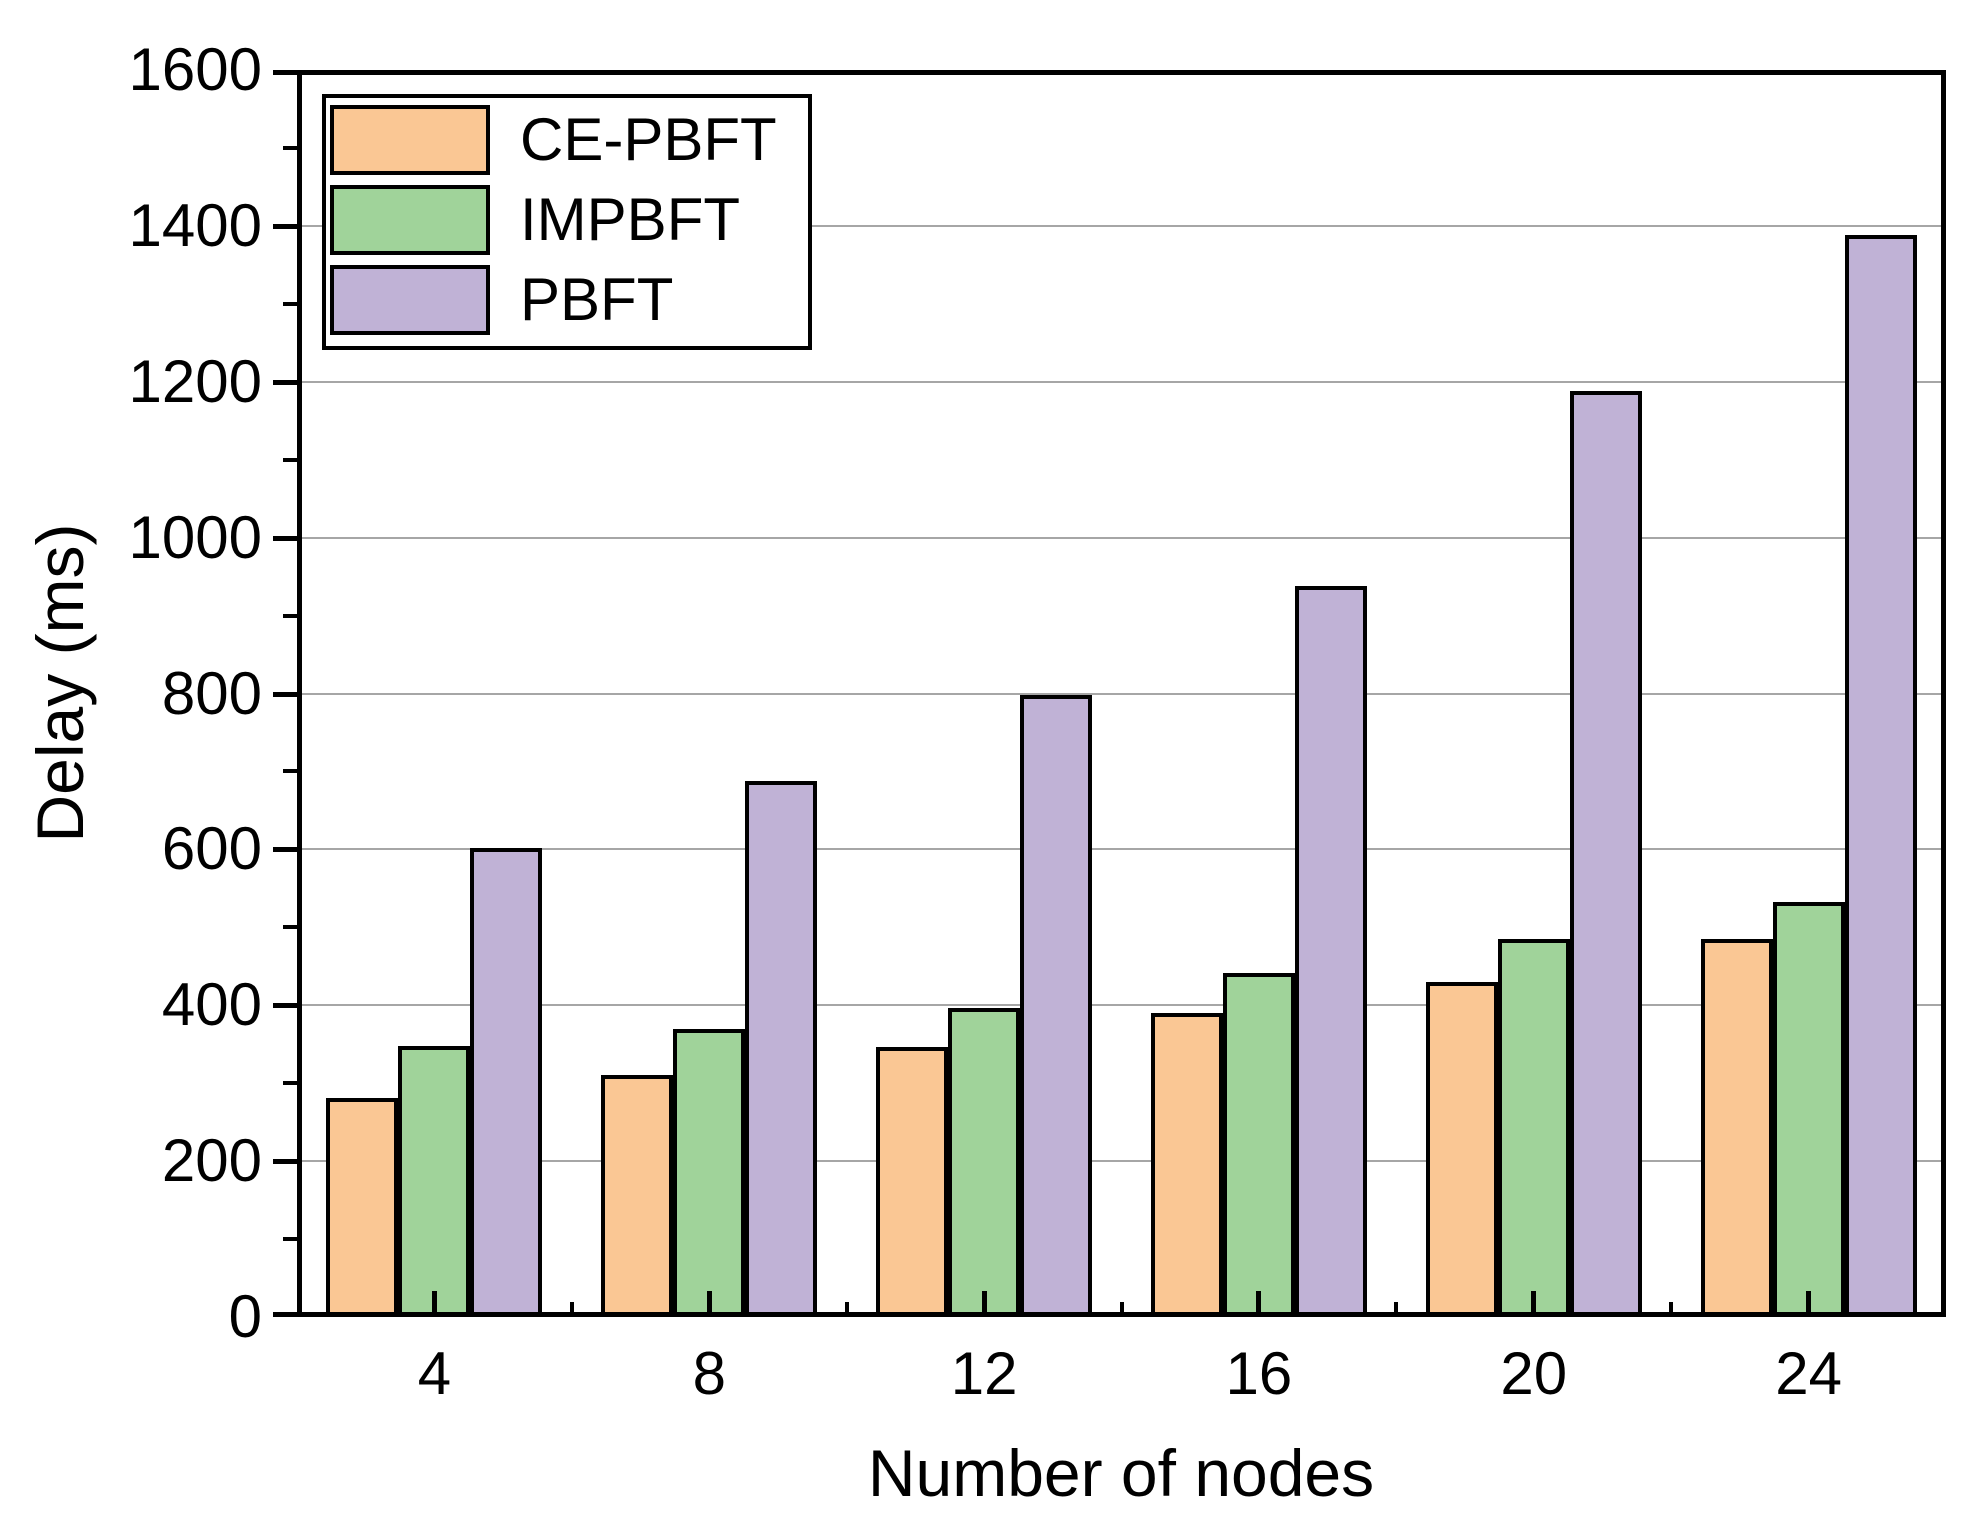 The image size is (1980, 1533). I want to click on legend-row-IMPBFT: IMPBFT, so click(565, 220).